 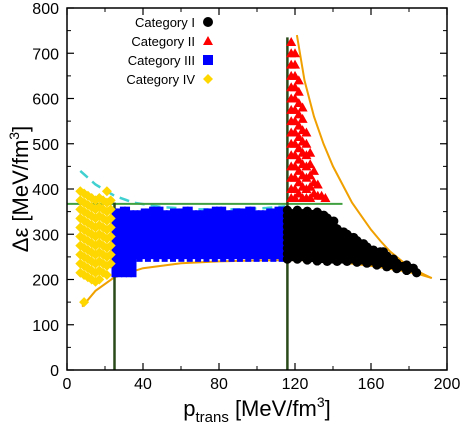 I want to click on legend-marker-diamond, so click(x=208, y=79).